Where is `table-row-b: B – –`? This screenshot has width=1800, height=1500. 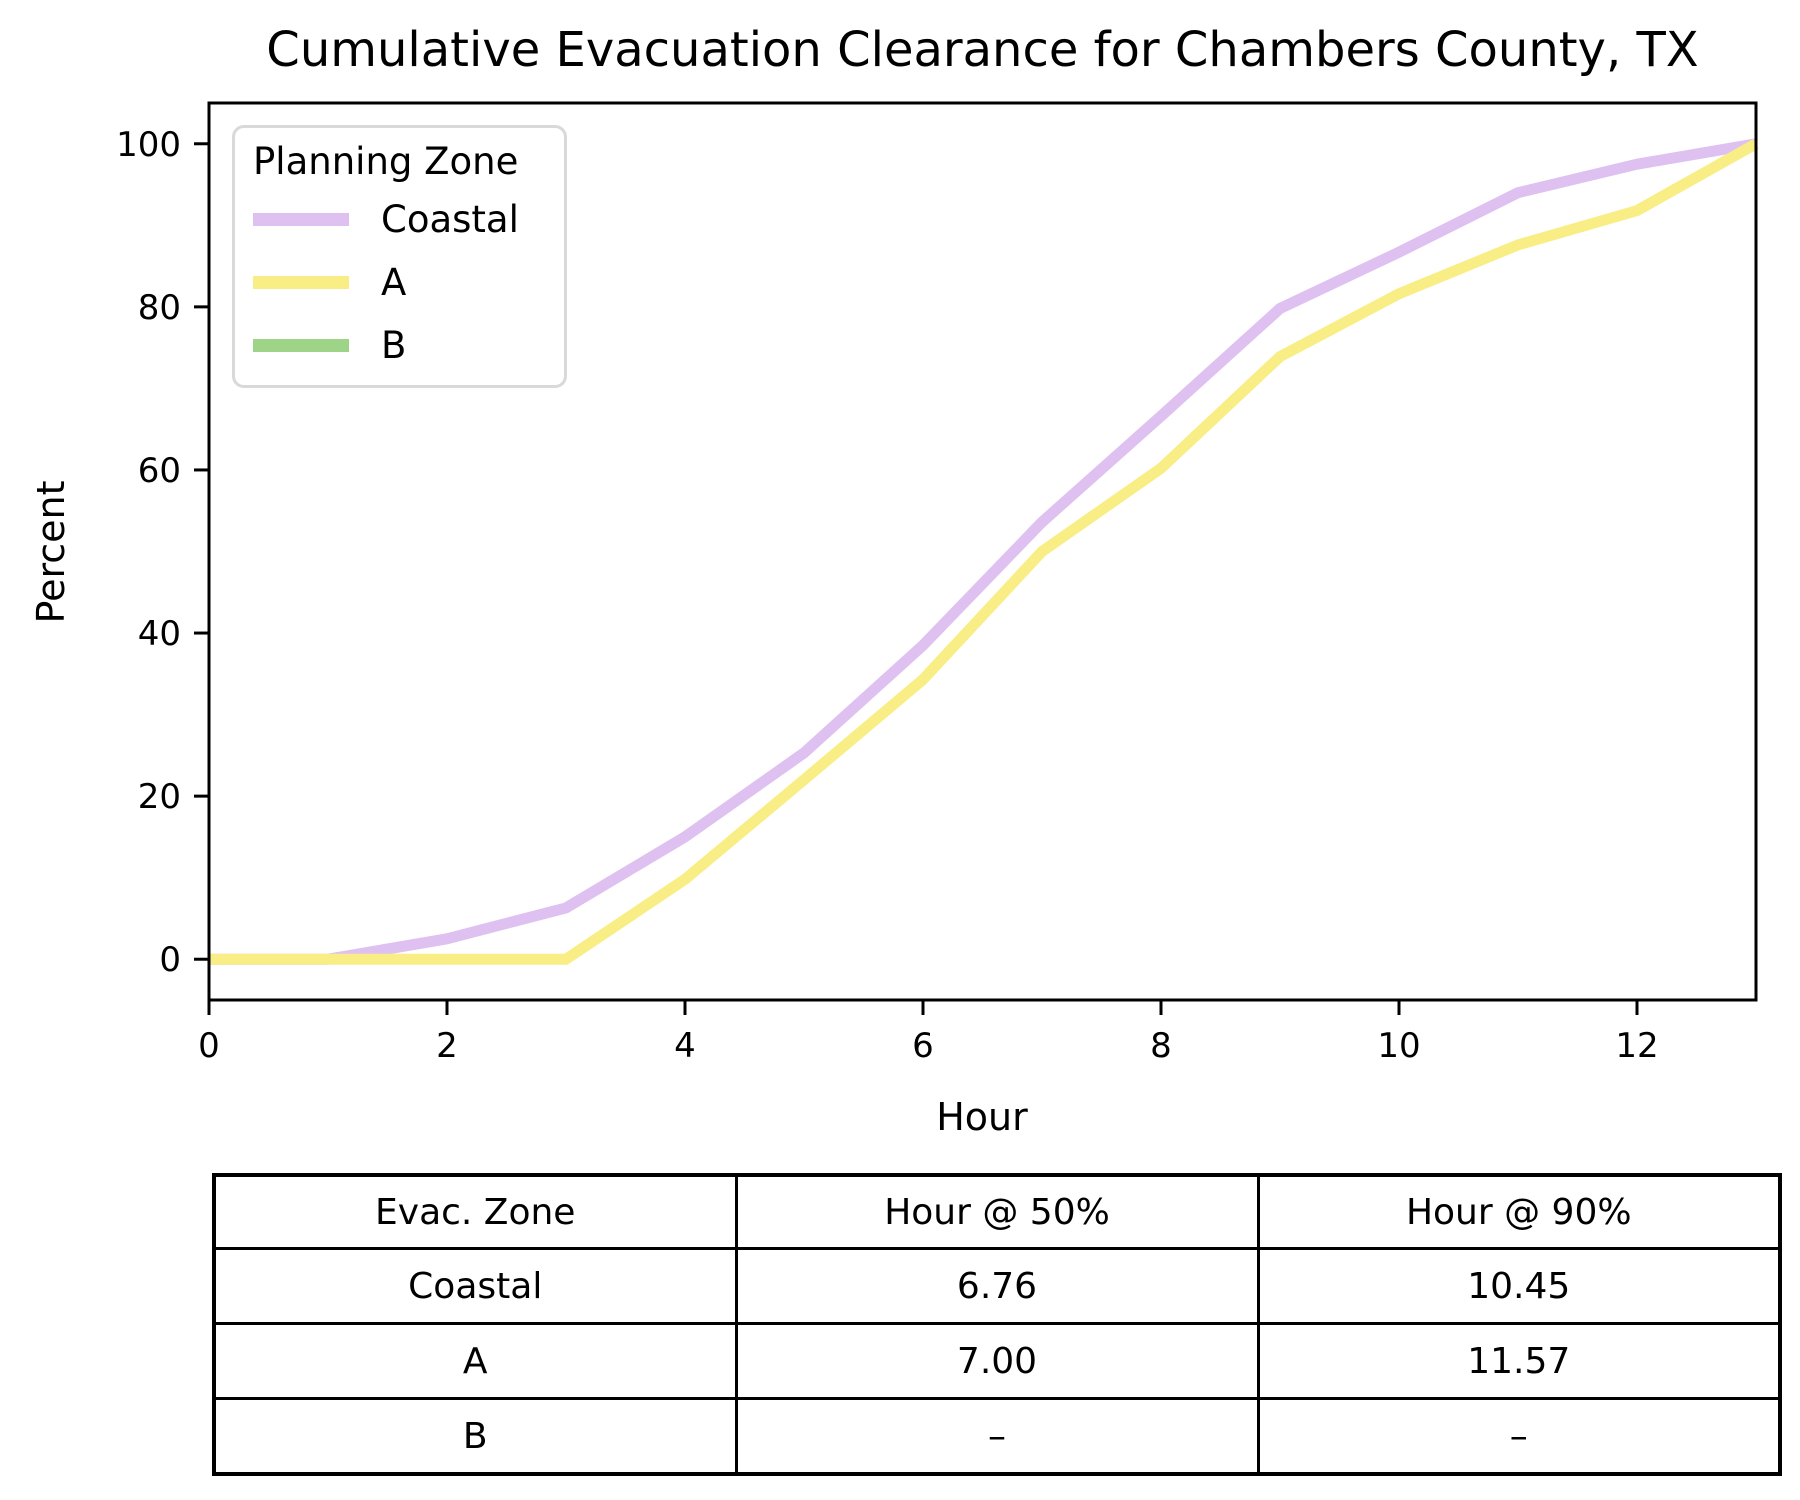 table-row-b: B – – is located at coordinates (997, 1436).